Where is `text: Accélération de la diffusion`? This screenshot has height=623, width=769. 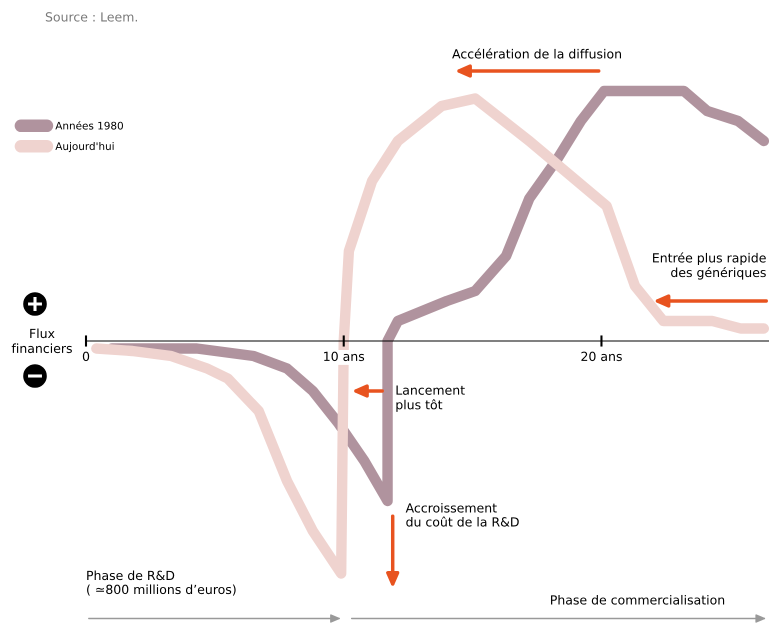
text: Accélération de la diffusion is located at coordinates (536, 53).